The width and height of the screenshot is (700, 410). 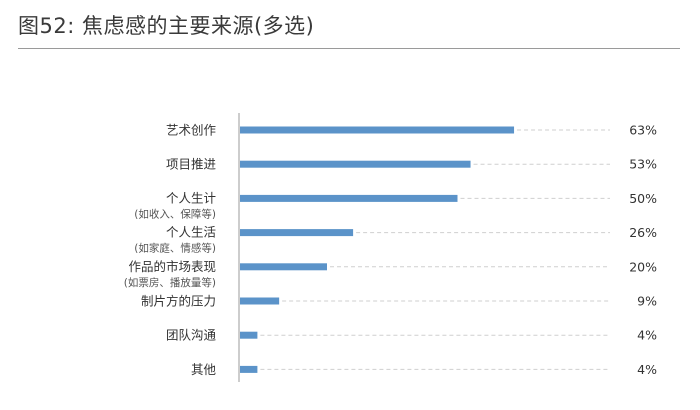 I want to click on category-label: 个人生计, so click(x=191, y=197).